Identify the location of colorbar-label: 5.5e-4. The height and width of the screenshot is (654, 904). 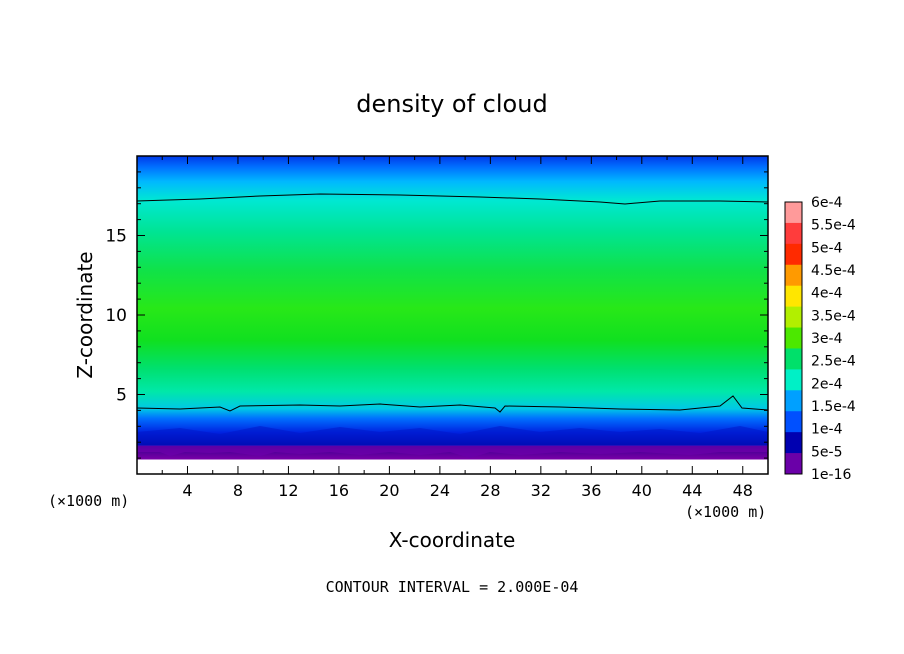
(833, 226).